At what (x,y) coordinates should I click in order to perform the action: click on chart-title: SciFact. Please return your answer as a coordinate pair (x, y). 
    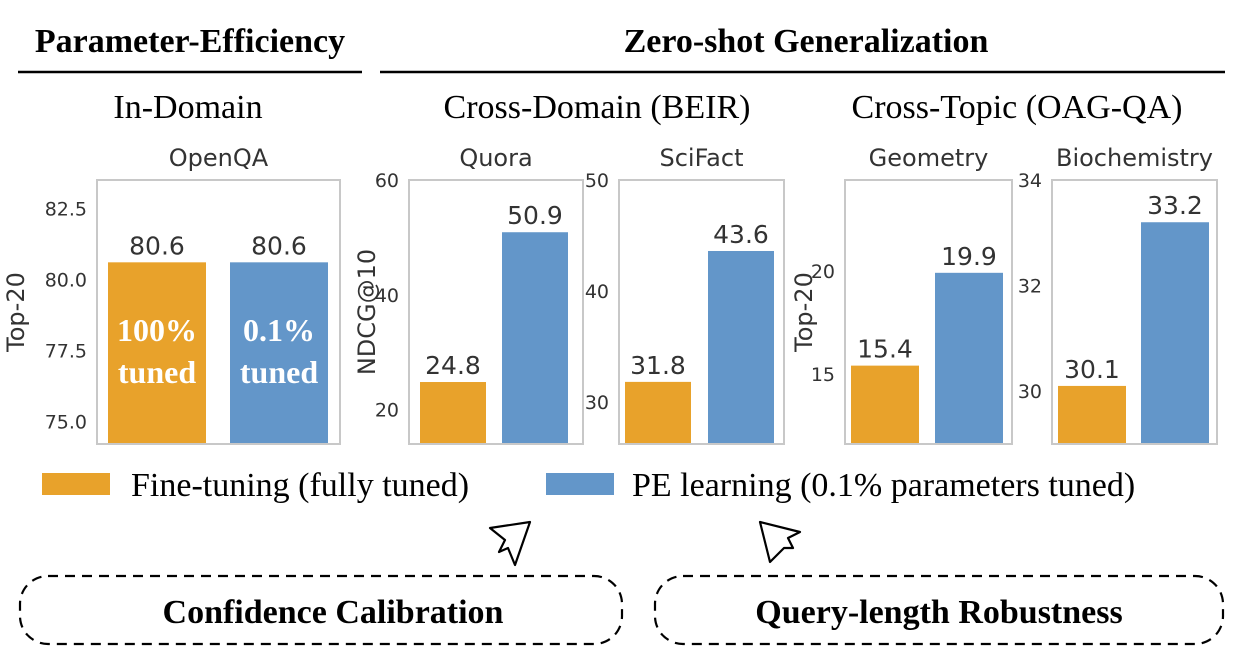
    Looking at the image, I should click on (701, 158).